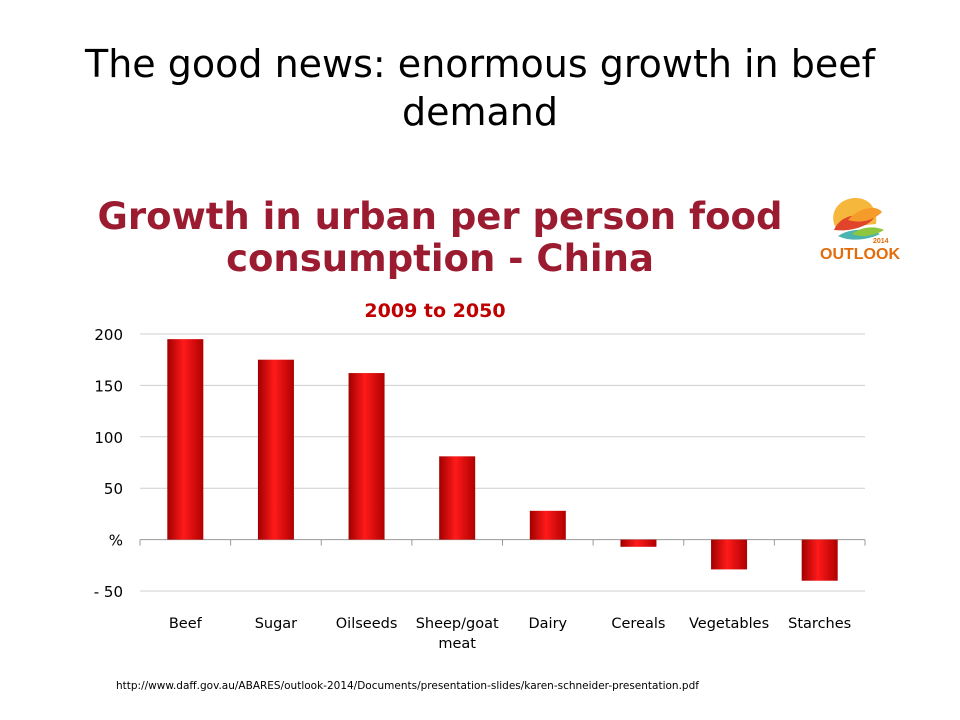  What do you see at coordinates (819, 624) in the screenshot?
I see `x-category-label: Starches` at bounding box center [819, 624].